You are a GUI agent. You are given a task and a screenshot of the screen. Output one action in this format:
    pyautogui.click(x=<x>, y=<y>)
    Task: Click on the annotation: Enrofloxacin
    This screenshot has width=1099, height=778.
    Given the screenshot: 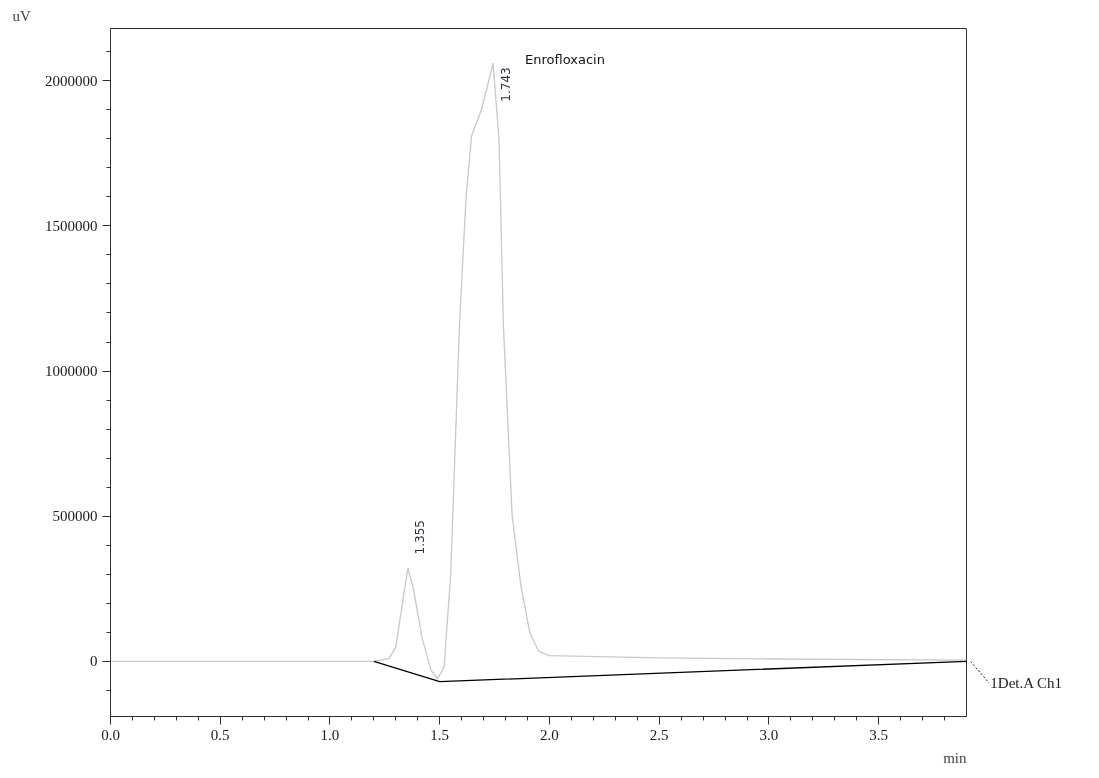 What is the action you would take?
    pyautogui.click(x=565, y=60)
    